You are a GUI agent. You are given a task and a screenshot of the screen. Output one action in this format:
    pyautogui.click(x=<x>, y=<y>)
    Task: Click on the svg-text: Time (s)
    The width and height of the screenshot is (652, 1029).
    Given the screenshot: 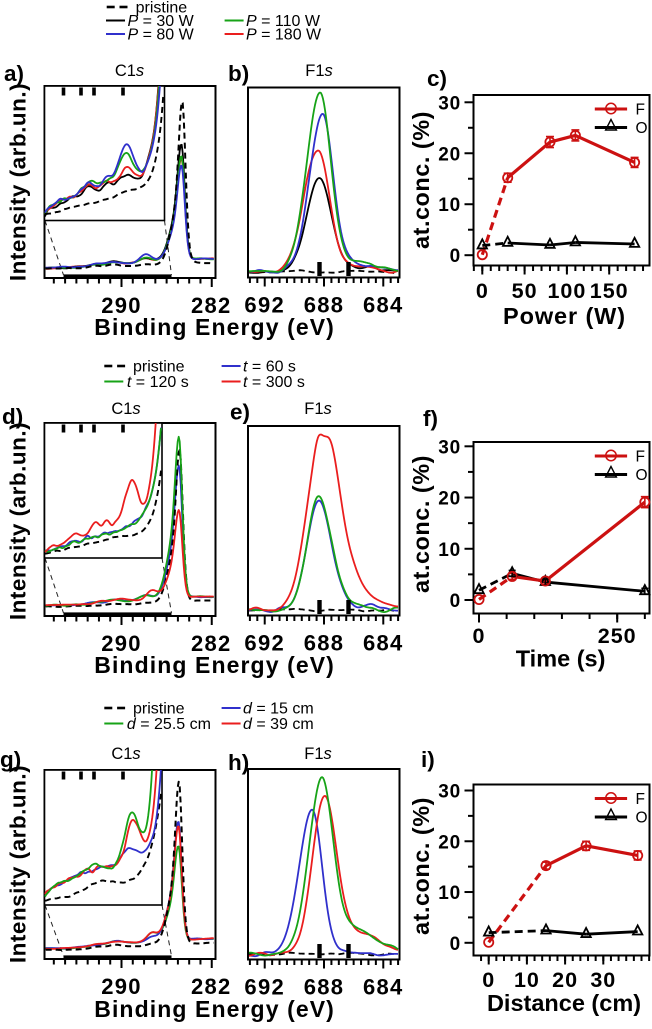 What is the action you would take?
    pyautogui.click(x=561, y=659)
    